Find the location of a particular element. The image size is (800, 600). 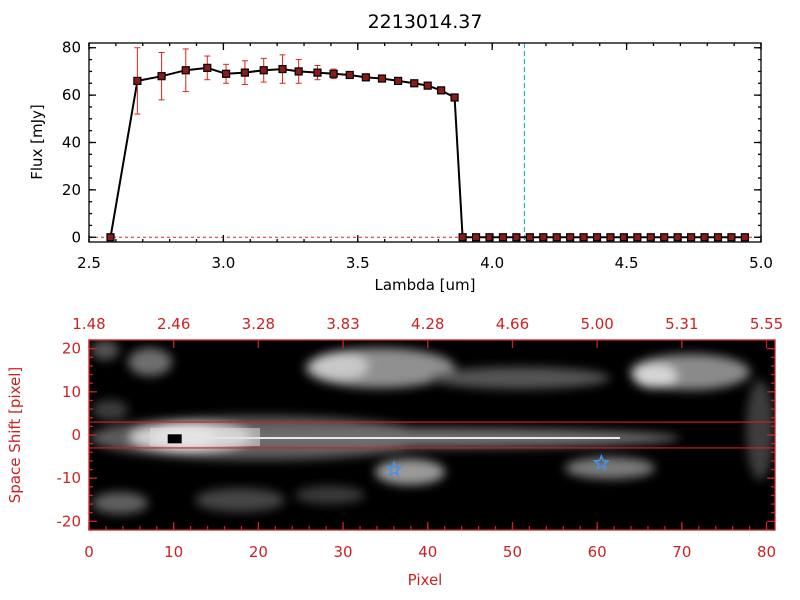

spectrum-y-axis-label: Flux [mJy] is located at coordinates (37, 142).